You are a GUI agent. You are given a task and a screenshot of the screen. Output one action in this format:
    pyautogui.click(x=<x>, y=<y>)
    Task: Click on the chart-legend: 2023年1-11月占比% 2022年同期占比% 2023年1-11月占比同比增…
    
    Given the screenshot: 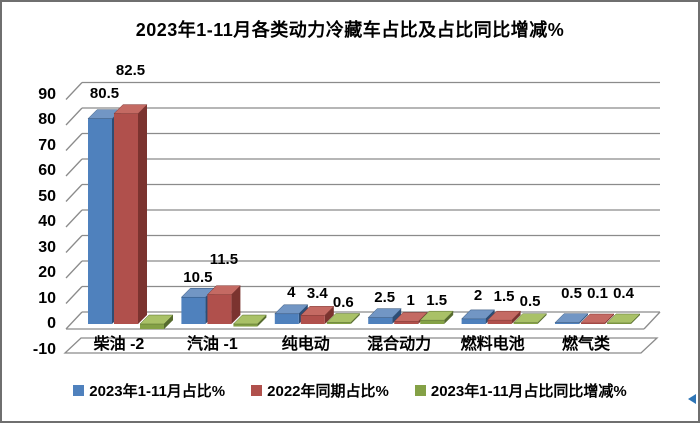 What is the action you would take?
    pyautogui.click(x=350, y=390)
    